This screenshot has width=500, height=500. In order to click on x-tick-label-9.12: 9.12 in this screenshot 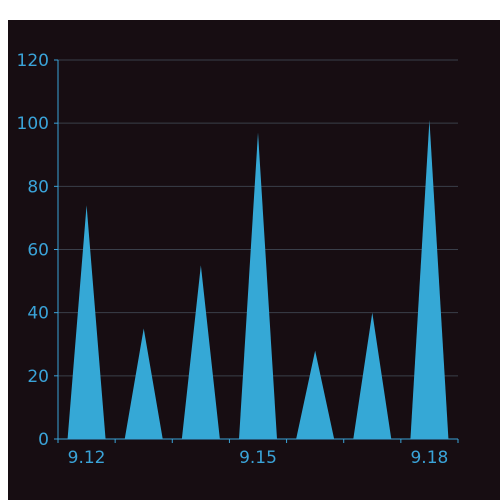, I will do `click(87, 458)`.